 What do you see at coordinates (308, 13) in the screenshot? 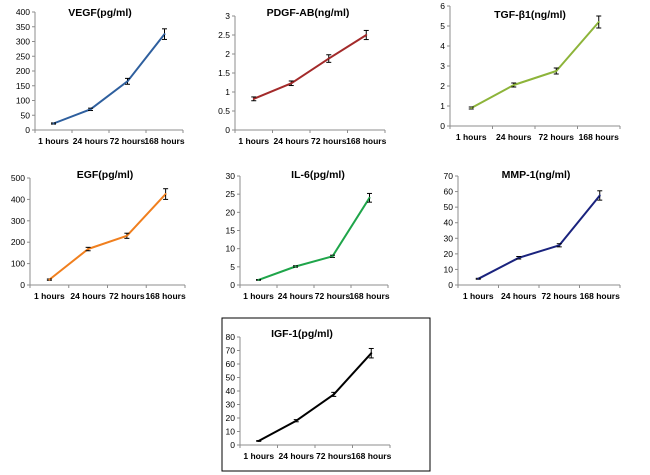
I see `chart-title: PDGF-AB(ng/ml)` at bounding box center [308, 13].